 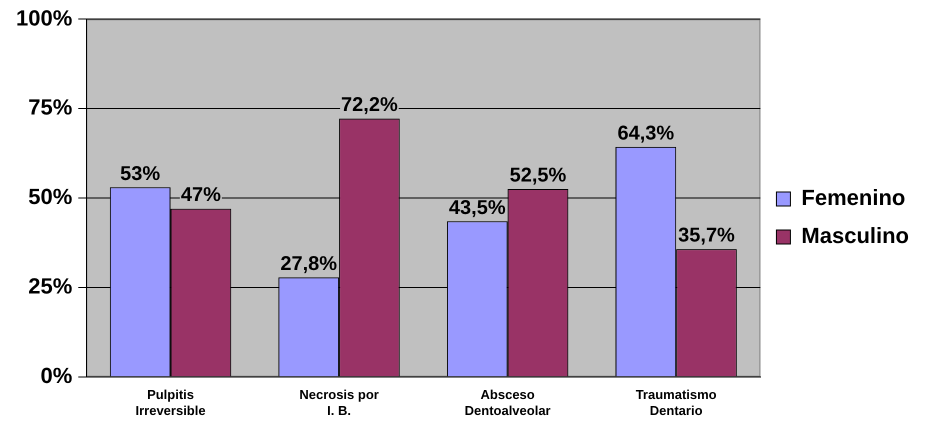 I want to click on y-tick-label: 100%, so click(x=44, y=17).